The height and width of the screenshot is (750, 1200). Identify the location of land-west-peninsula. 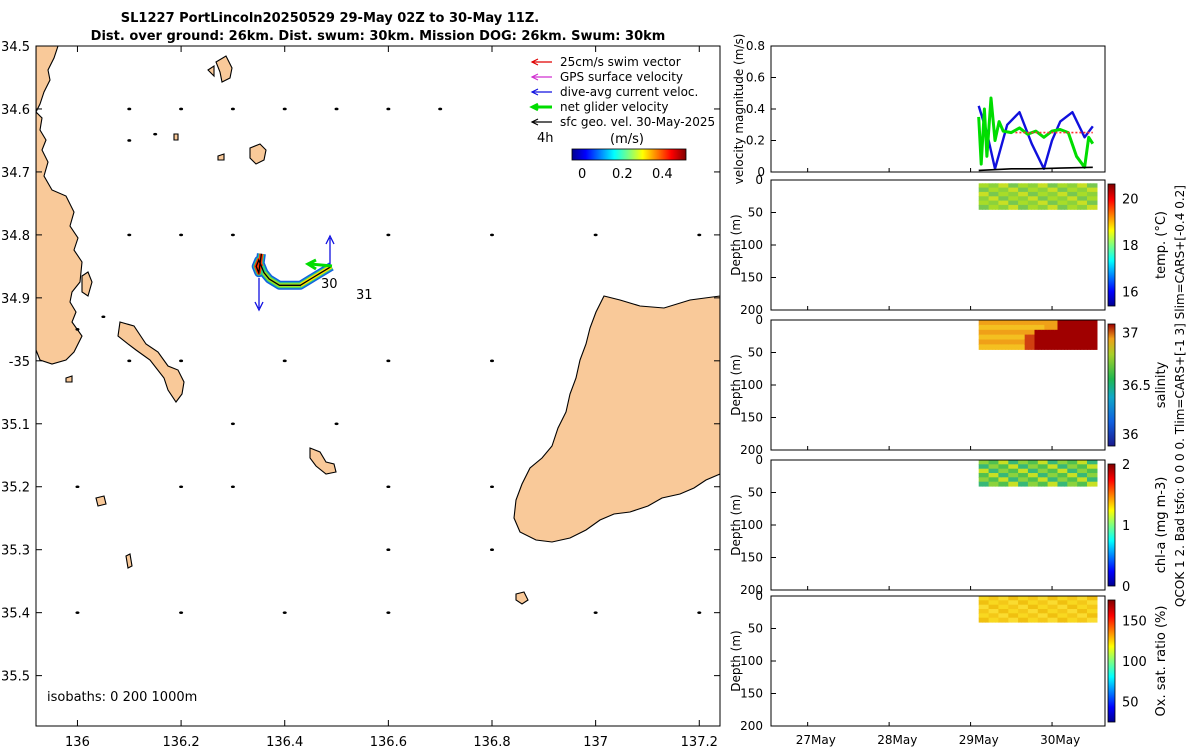
(47, 79).